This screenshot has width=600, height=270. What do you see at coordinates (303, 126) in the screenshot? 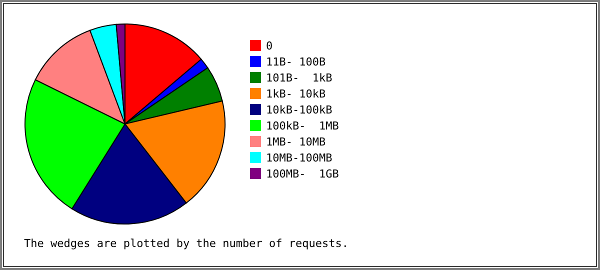
I see `legend-label: 100kB- 1MB` at bounding box center [303, 126].